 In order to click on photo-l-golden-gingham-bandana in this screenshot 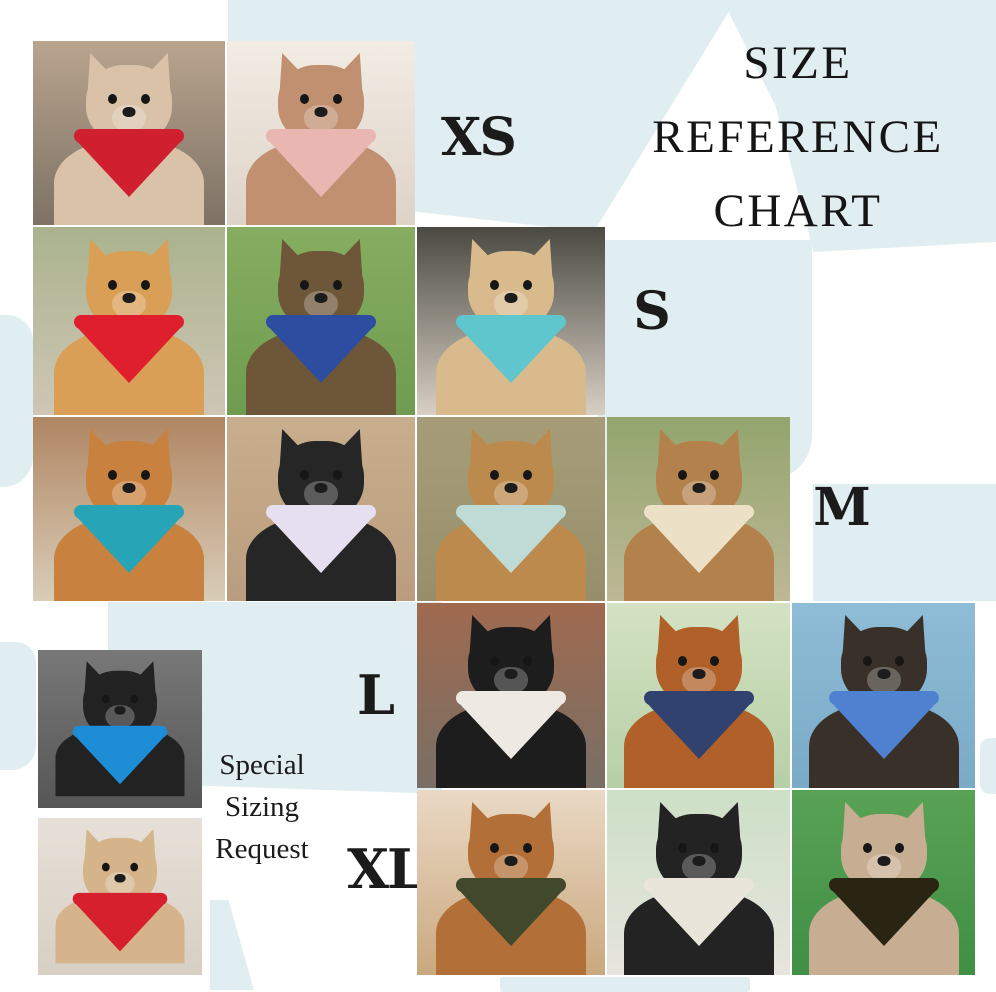, I will do `click(698, 695)`.